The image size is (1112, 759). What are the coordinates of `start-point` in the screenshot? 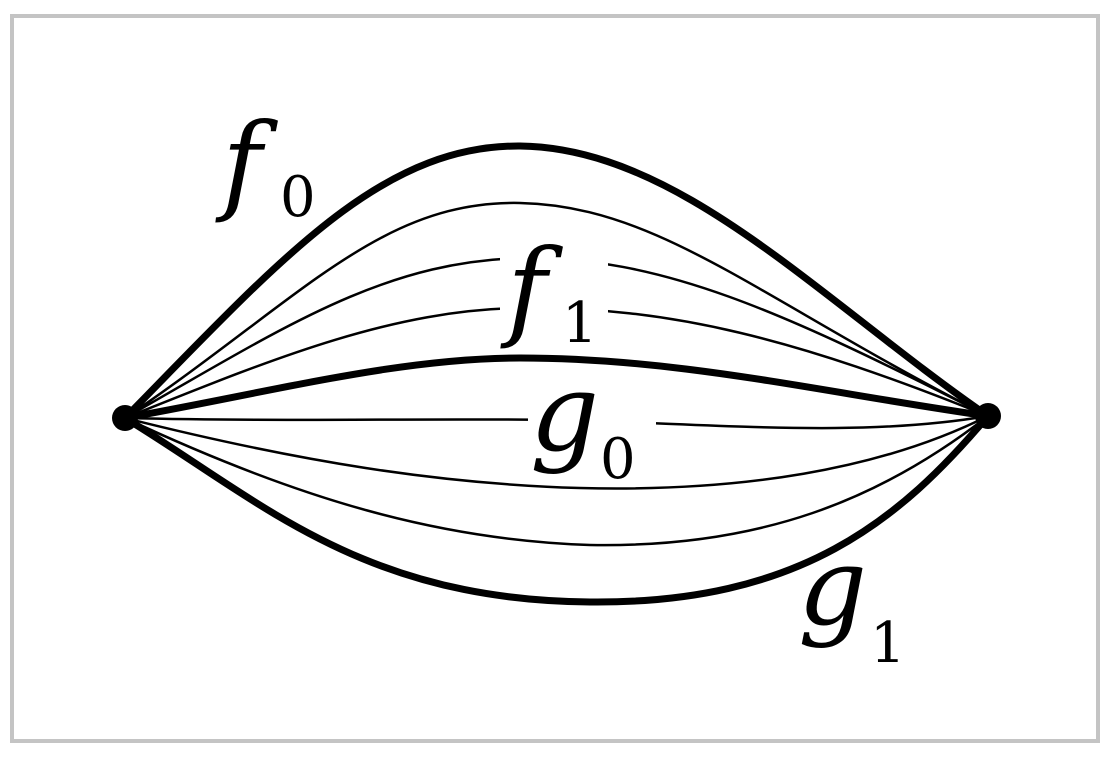 It's located at (125, 418).